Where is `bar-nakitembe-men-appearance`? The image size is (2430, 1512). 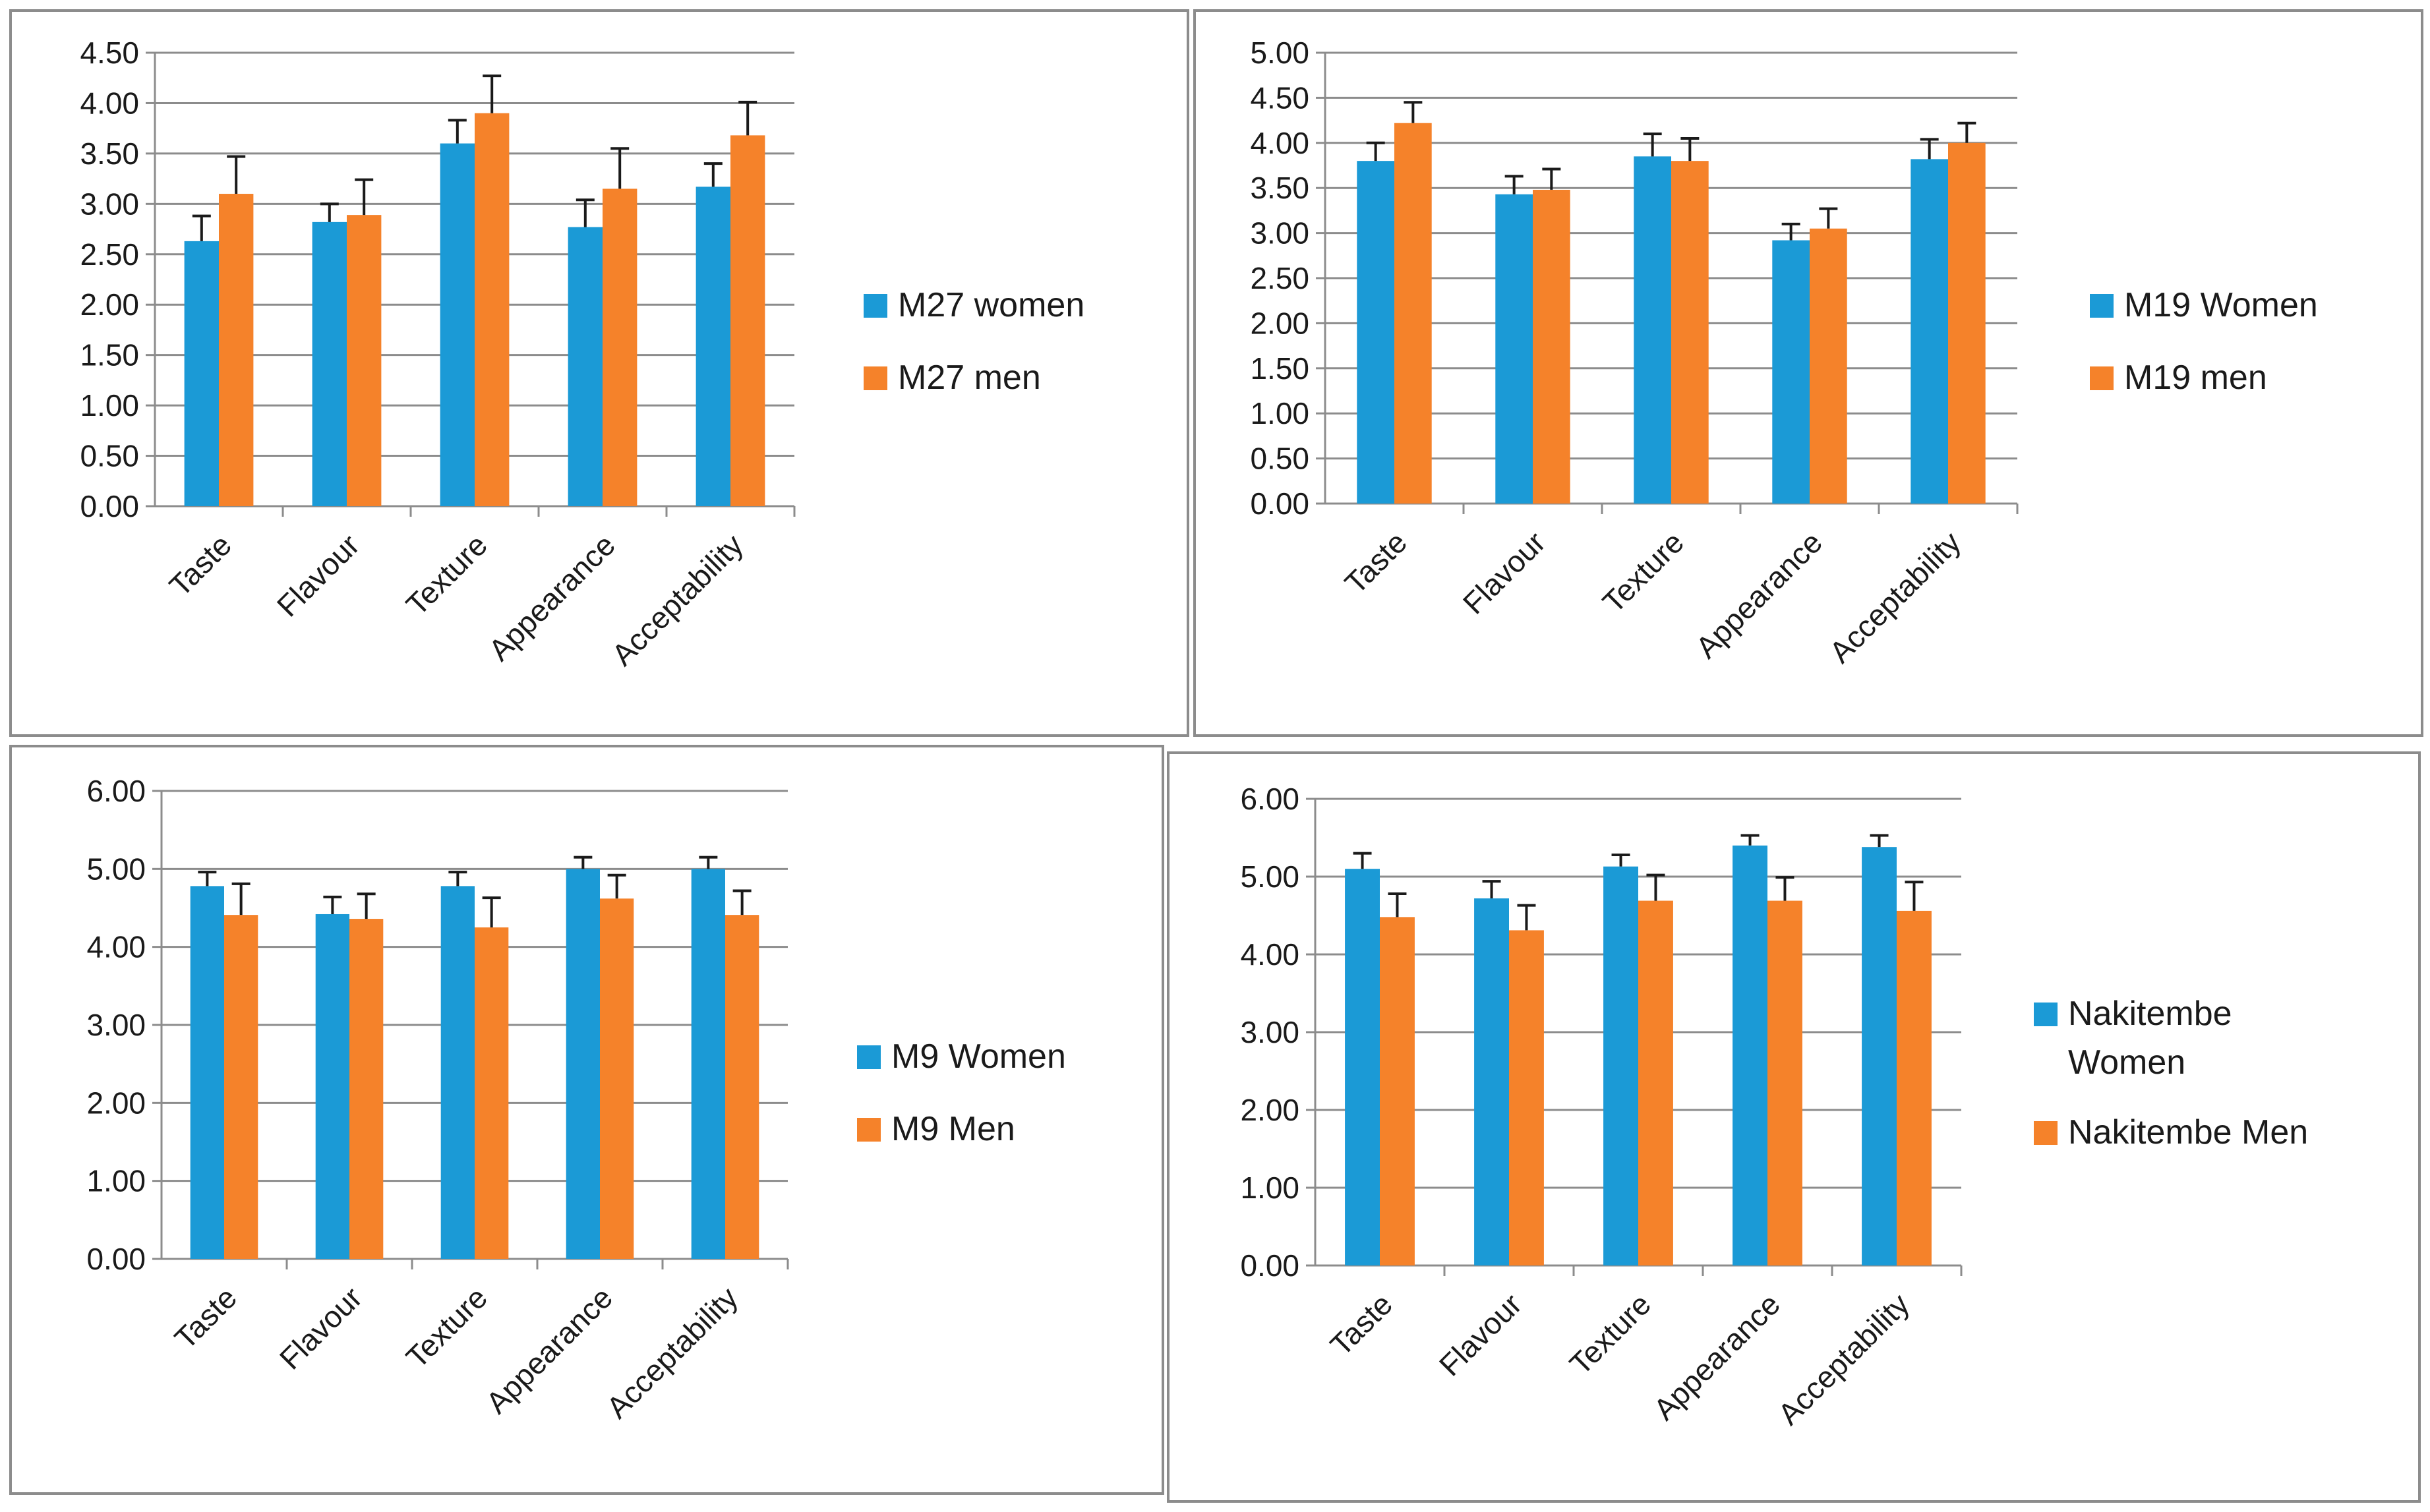 bar-nakitembe-men-appearance is located at coordinates (1785, 1082).